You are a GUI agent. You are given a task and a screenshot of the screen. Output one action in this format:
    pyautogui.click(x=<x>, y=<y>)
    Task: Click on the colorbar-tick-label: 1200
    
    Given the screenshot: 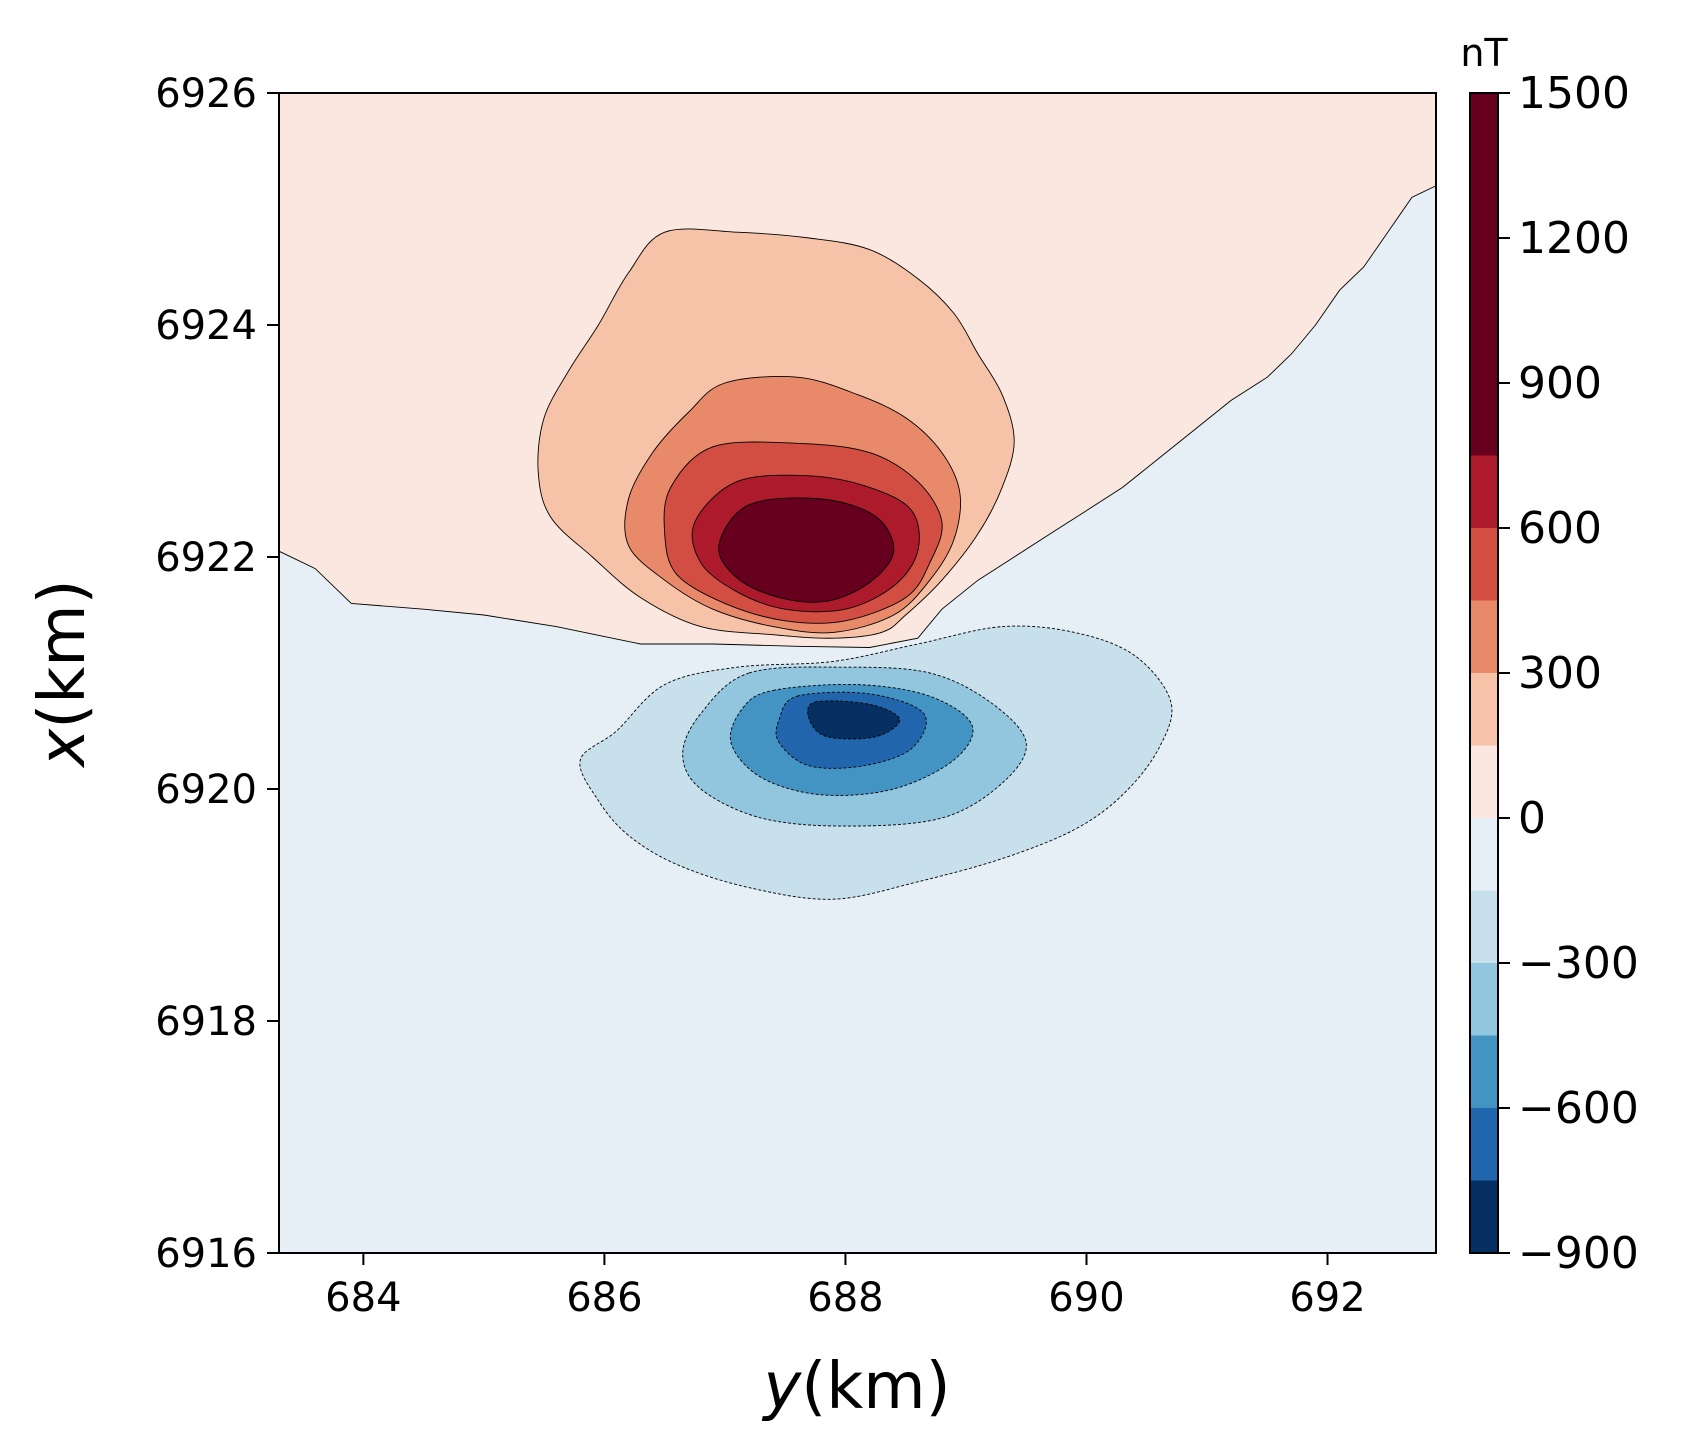 What is the action you would take?
    pyautogui.click(x=1574, y=238)
    